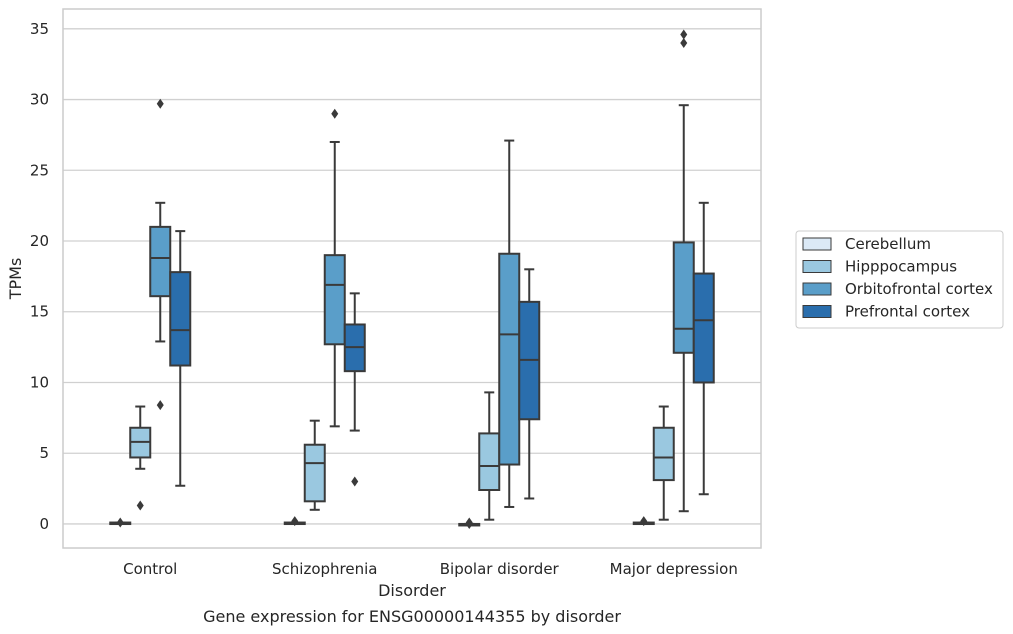 The width and height of the screenshot is (1013, 634). I want to click on legend-item: Orbitofrontal cortex, so click(897, 289).